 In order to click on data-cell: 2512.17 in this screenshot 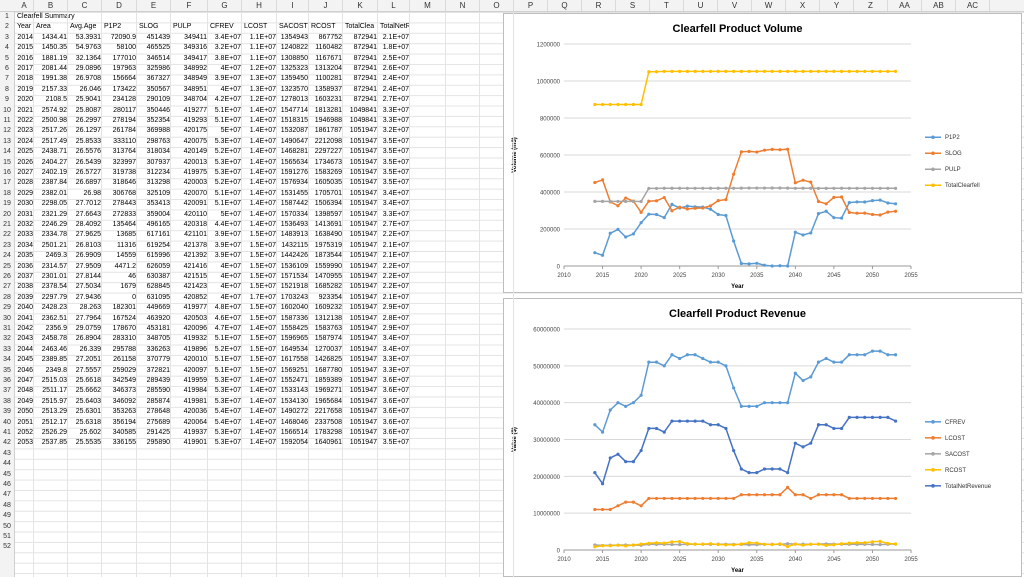, I will do `click(54, 422)`.